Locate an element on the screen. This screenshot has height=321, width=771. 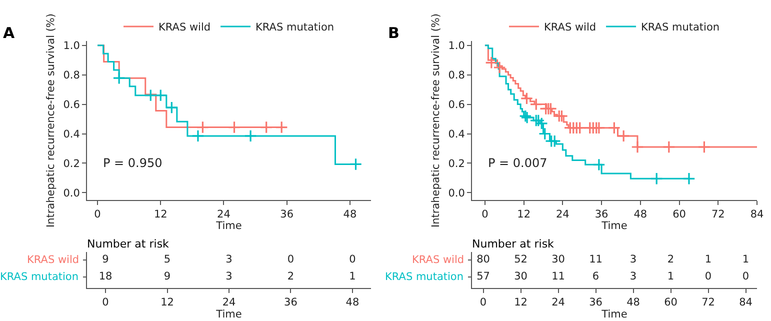
text: B is located at coordinates (394, 33).